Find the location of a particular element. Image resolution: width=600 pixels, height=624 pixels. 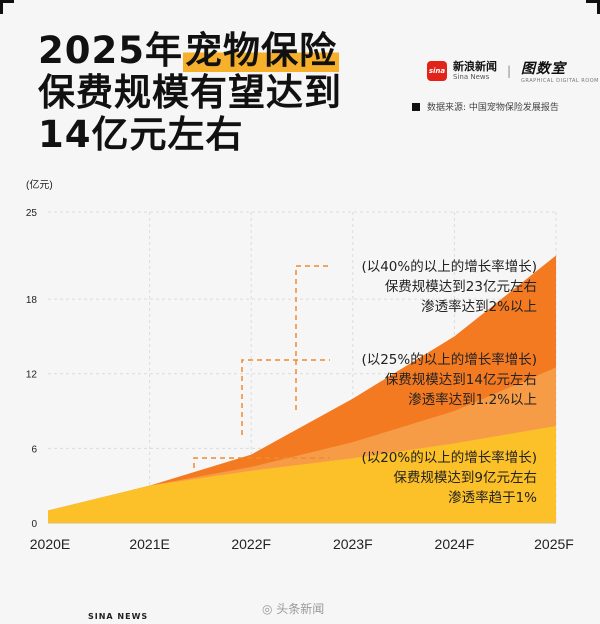

annotation-2-line-0: (以20%的以上的增长率增长) is located at coordinates (449, 457).